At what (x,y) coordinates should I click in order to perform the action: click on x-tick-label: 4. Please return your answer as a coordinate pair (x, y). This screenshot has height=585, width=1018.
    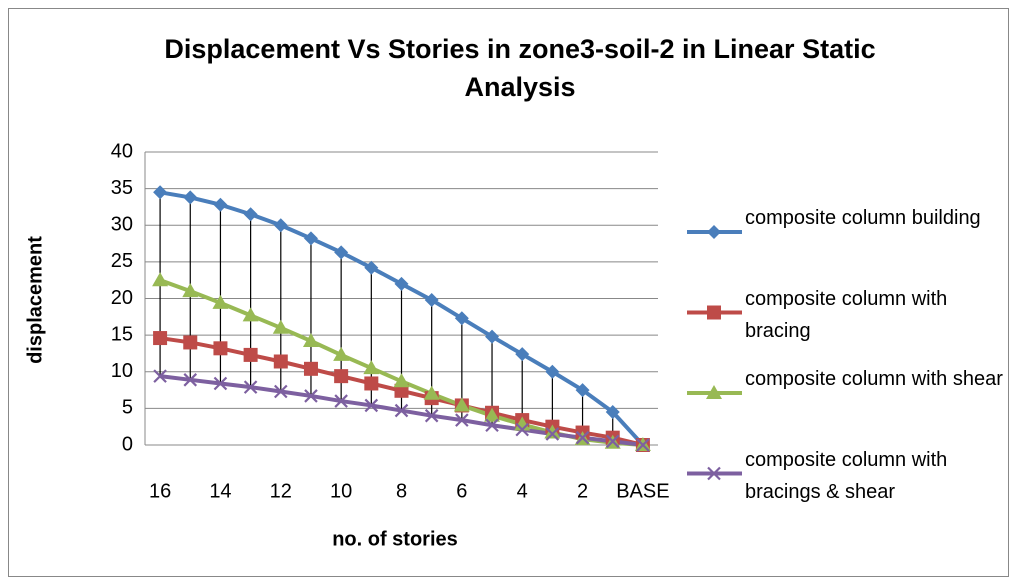
    Looking at the image, I should click on (522, 491).